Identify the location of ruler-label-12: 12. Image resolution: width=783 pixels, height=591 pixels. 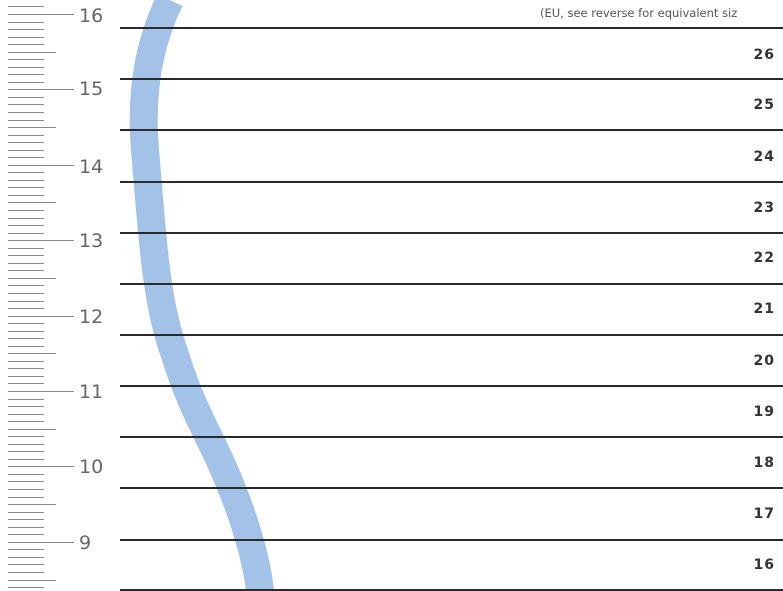
(91, 317).